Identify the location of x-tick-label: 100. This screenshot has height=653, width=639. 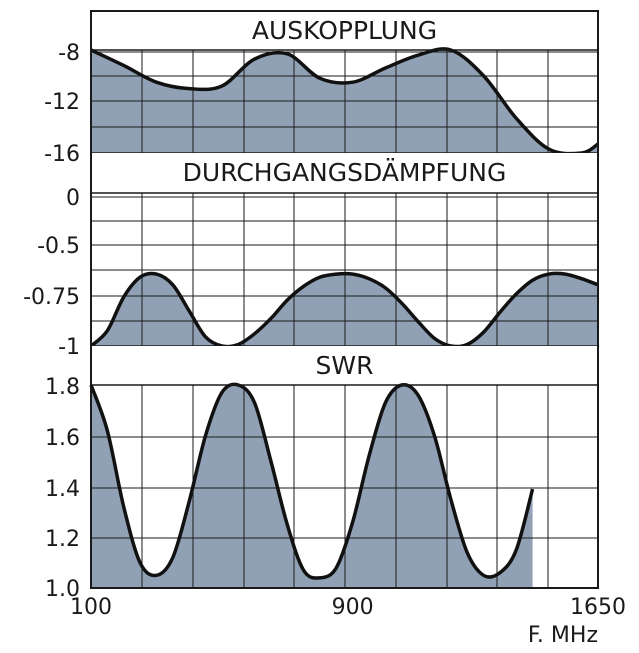
(91, 607).